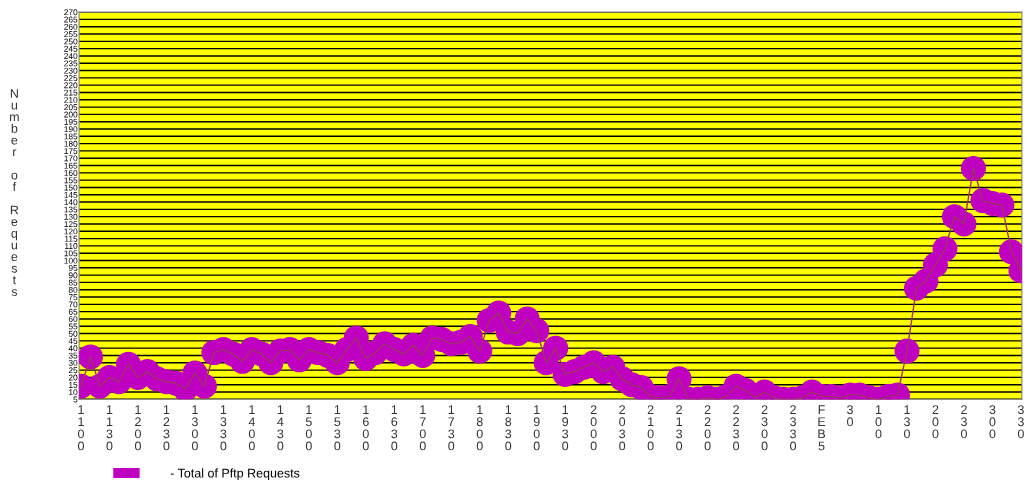  Describe the element at coordinates (1020, 422) in the screenshot. I see `x-tick-label: 330` at that location.